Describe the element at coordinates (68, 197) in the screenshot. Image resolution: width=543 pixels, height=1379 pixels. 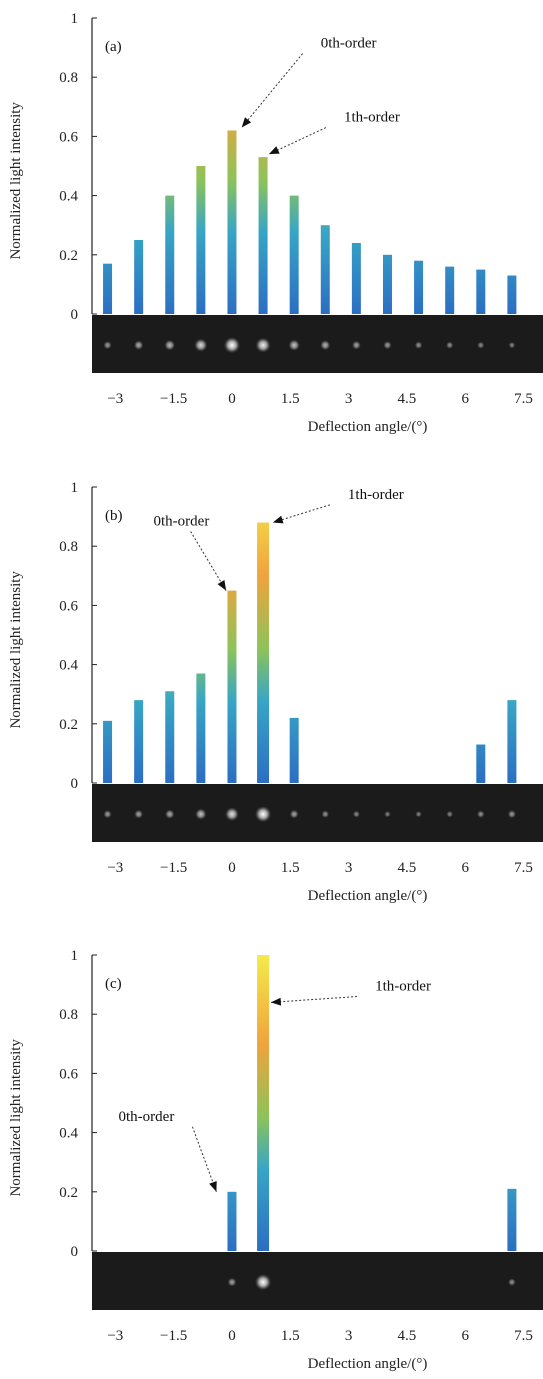
I see `y-tick-label: 0.4` at that location.